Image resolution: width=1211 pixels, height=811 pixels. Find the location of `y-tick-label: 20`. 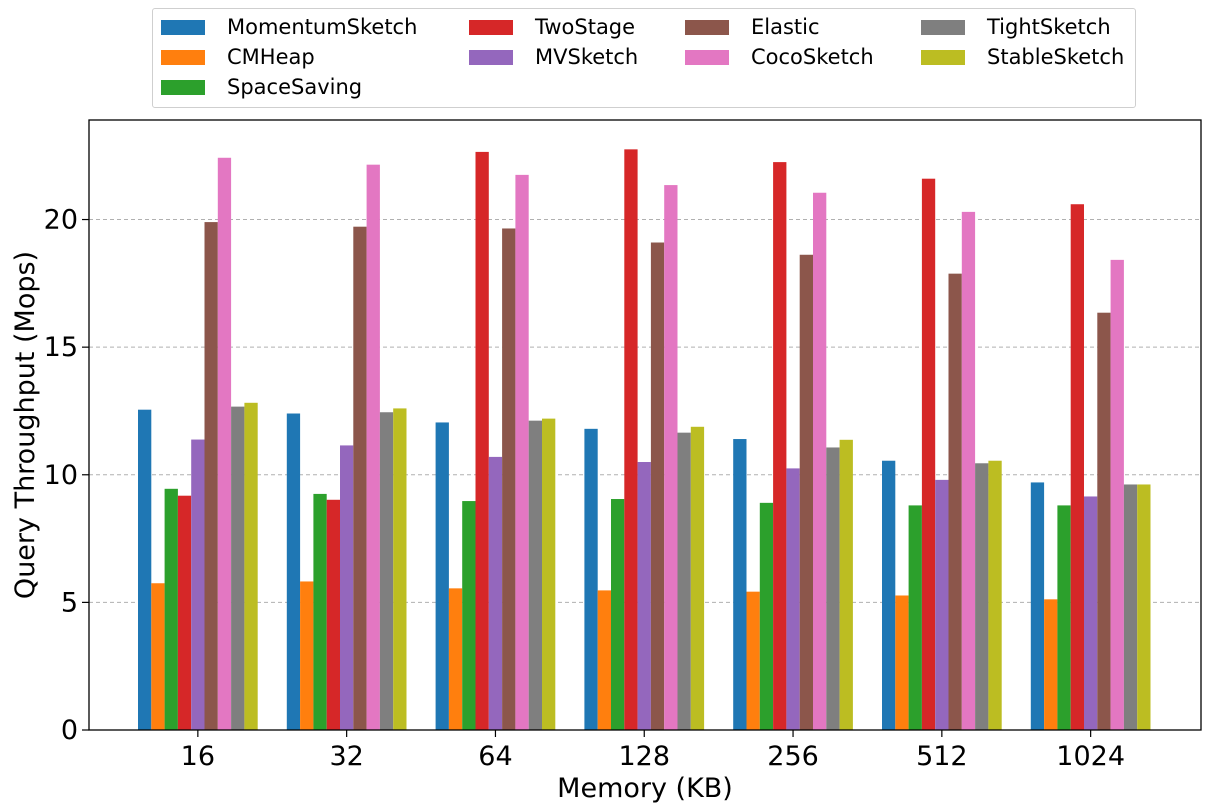

y-tick-label: 20 is located at coordinates (61, 220).